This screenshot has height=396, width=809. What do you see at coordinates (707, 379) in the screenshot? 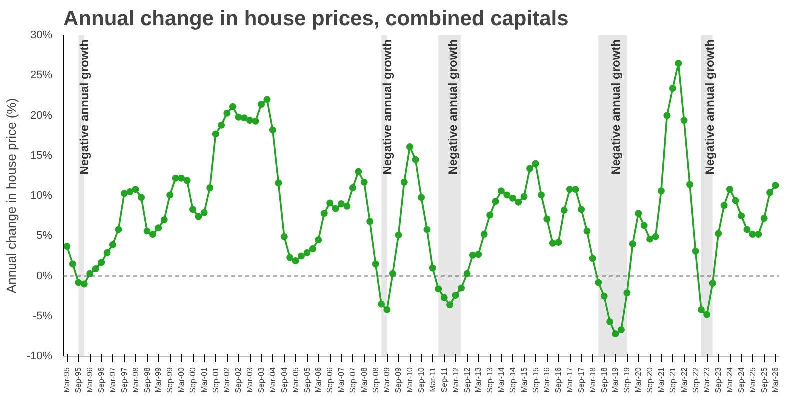
I see `x-tick-label: Mar-23` at bounding box center [707, 379].